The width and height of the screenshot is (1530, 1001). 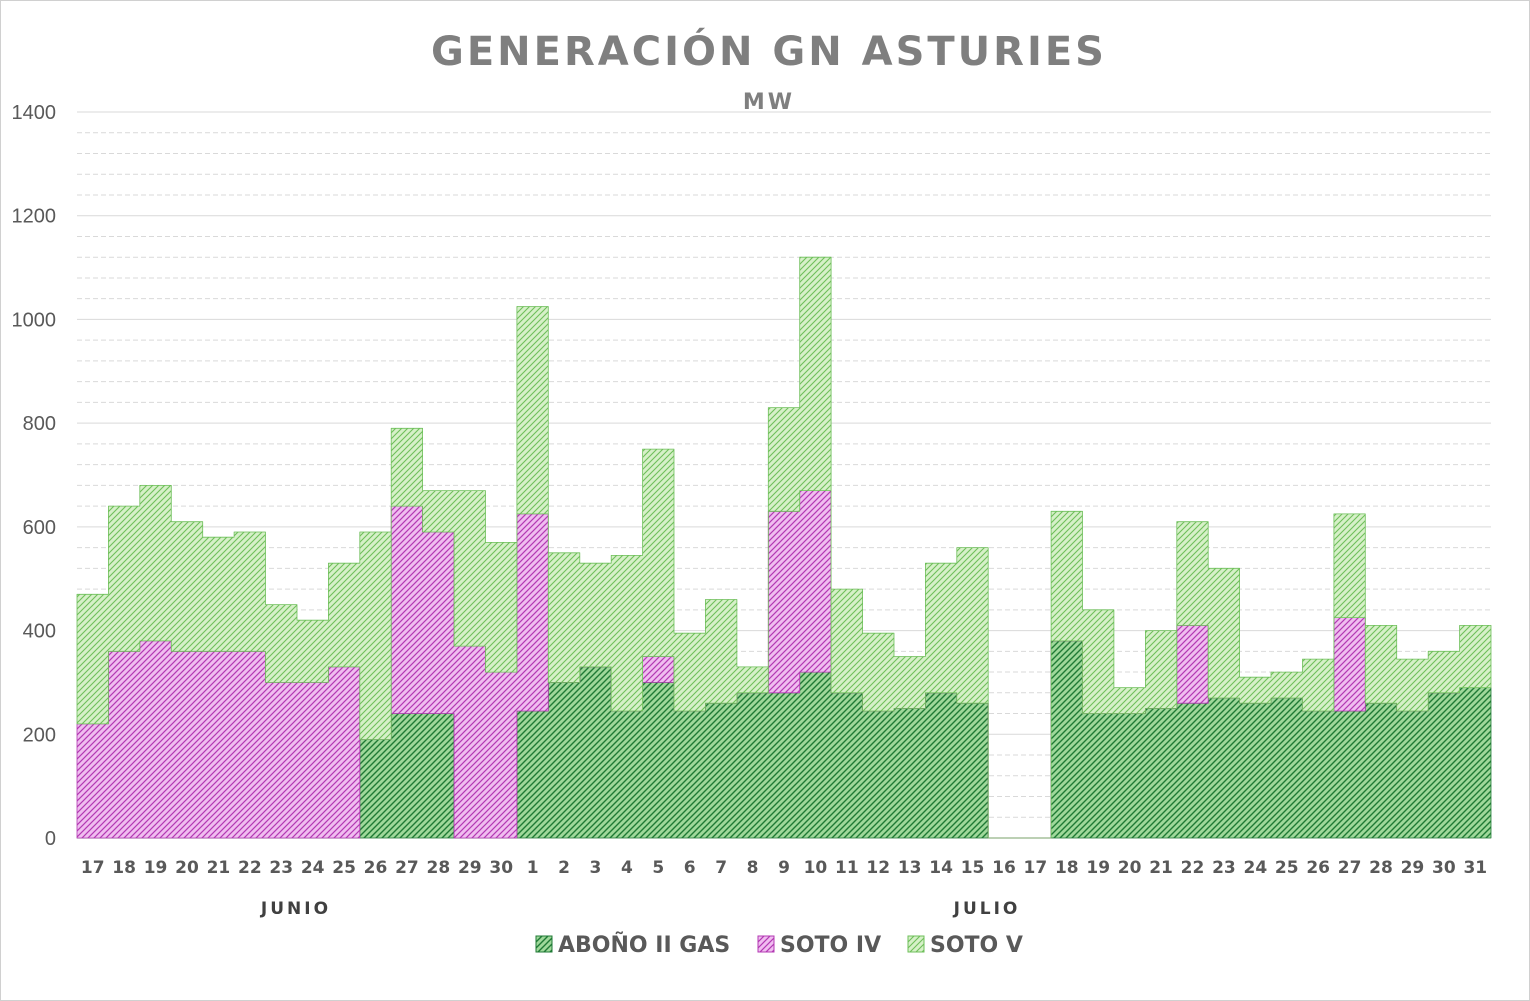 I want to click on y-tick-label: 200, so click(x=39, y=735).